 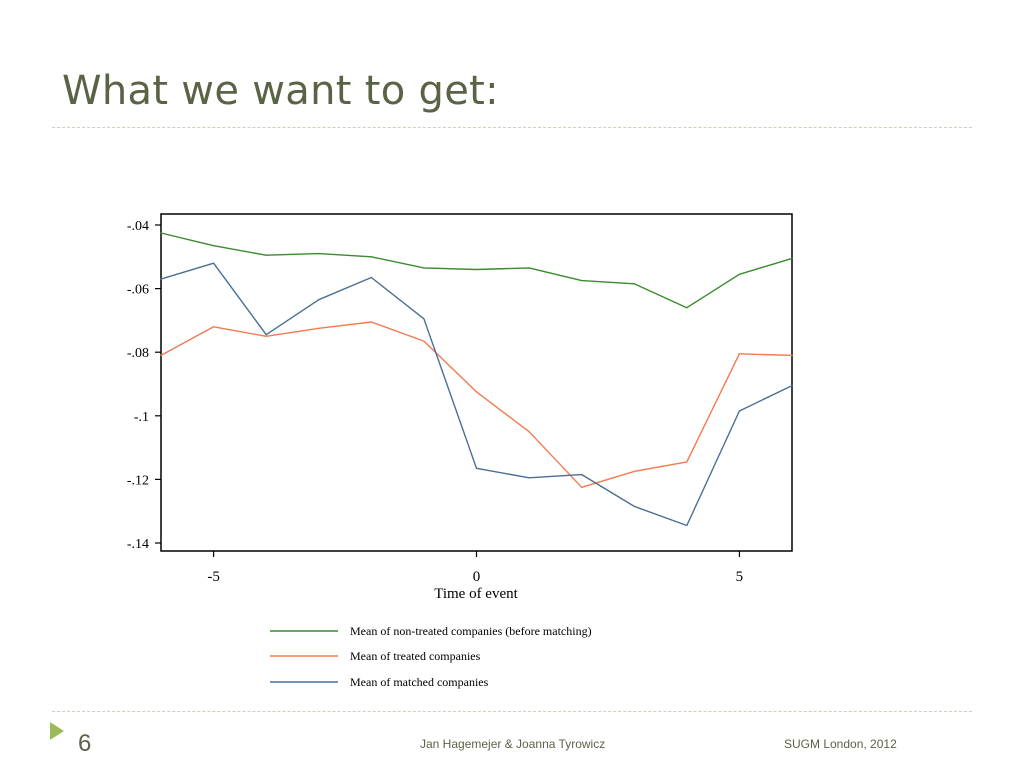 What do you see at coordinates (840, 744) in the screenshot?
I see `footer-event: SUGM London, 2012` at bounding box center [840, 744].